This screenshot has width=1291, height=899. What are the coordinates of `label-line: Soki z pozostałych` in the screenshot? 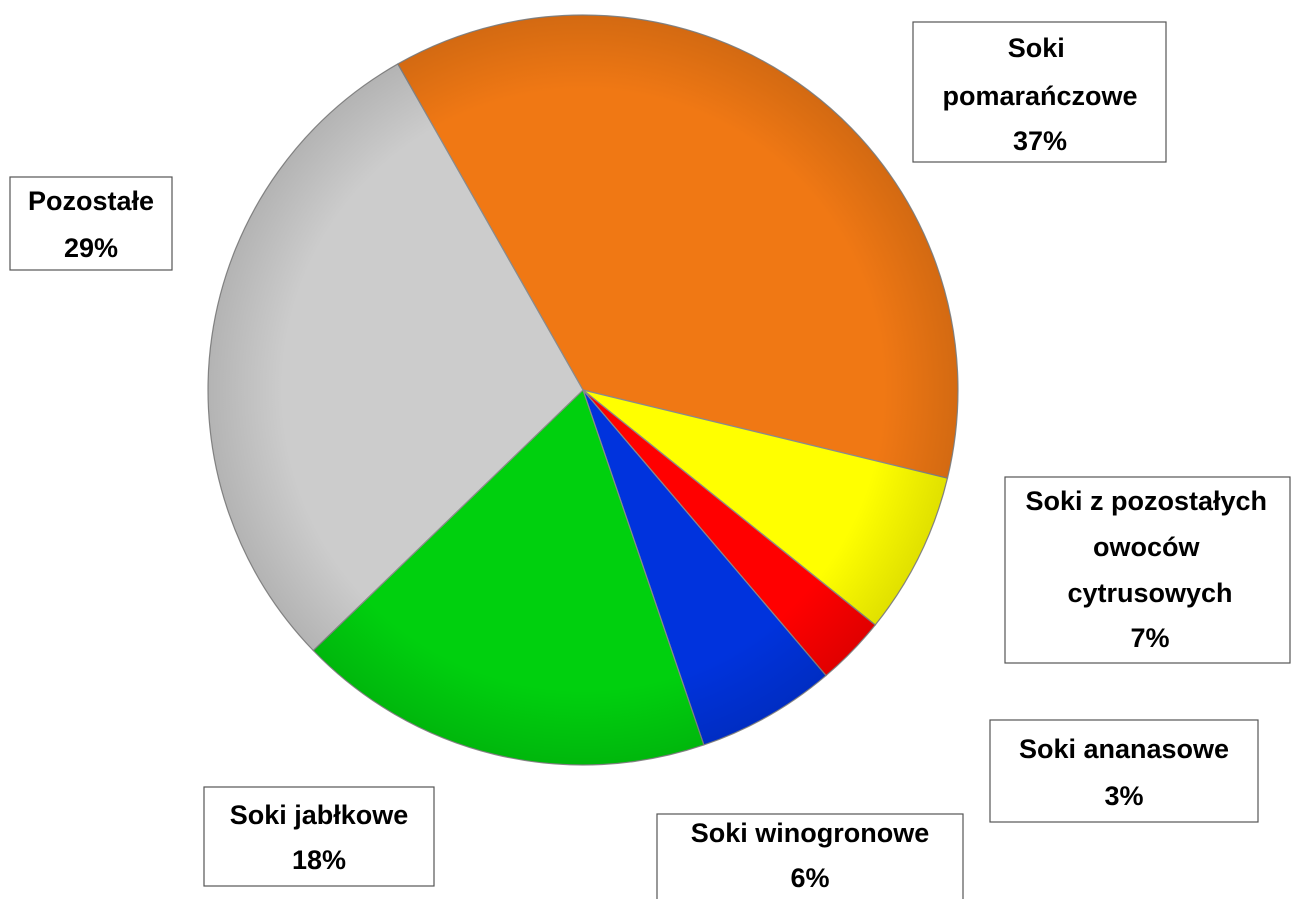 It's located at (1149, 501).